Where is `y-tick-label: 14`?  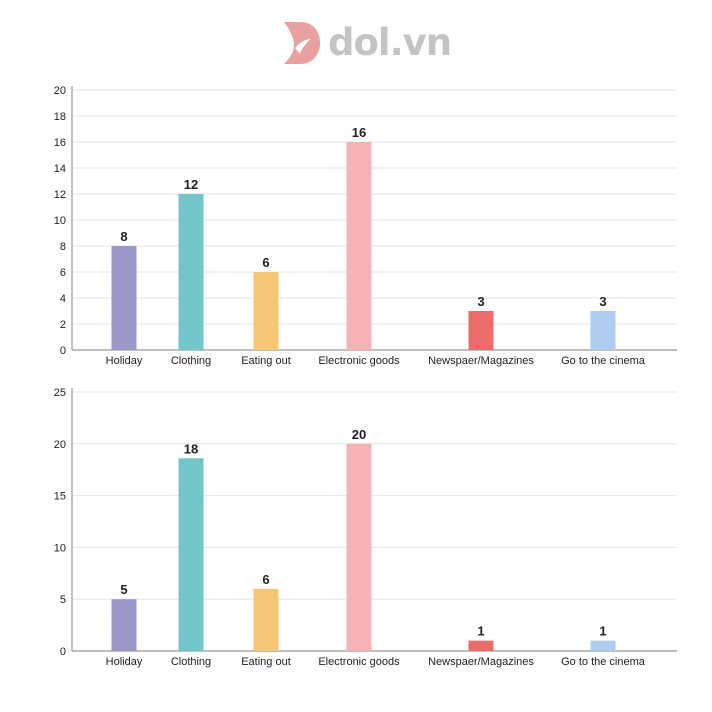
y-tick-label: 14 is located at coordinates (60, 169).